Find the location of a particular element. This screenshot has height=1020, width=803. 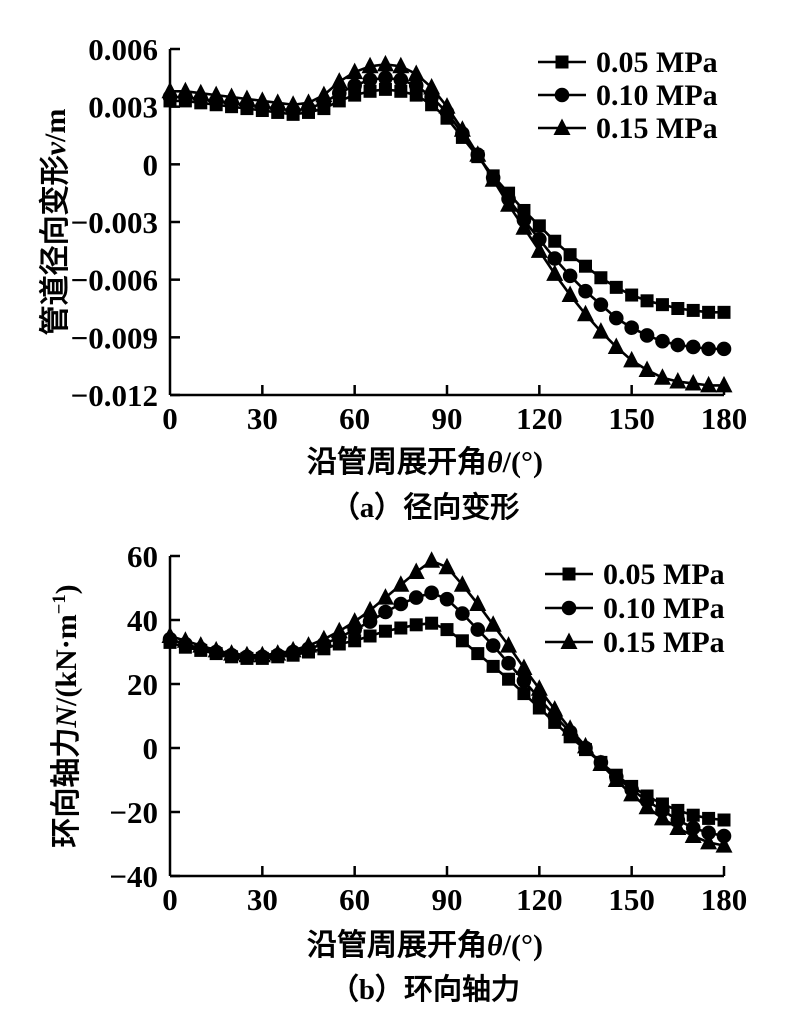

axis-label-part: −1 is located at coordinates (59, 604).